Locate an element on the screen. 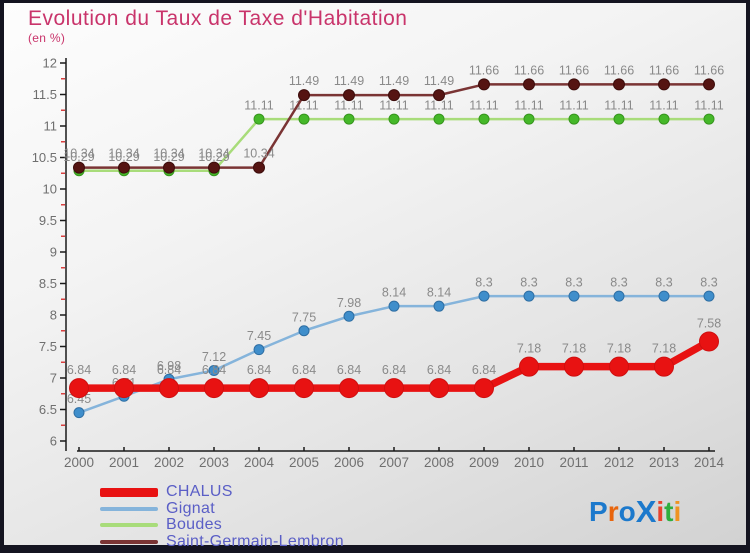 This screenshot has width=750, height=553. svg-text: 6 is located at coordinates (53, 441).